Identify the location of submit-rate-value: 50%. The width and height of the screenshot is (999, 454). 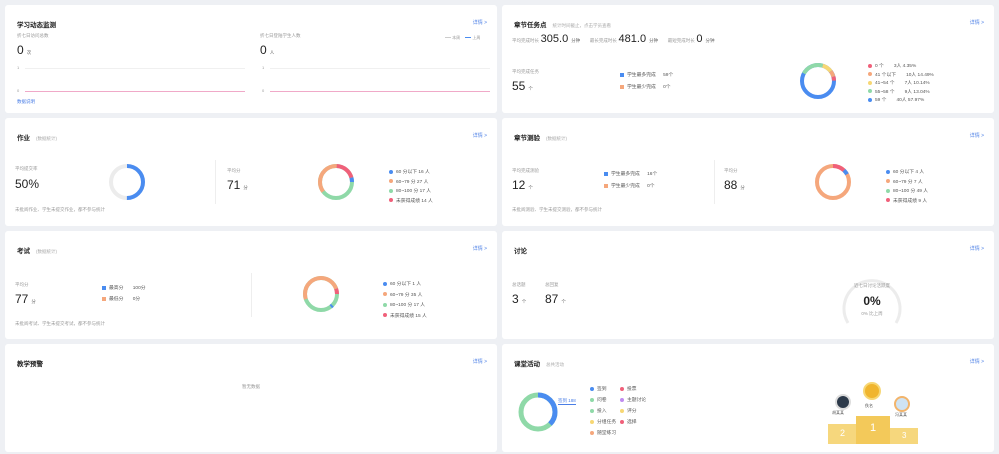
(27, 184).